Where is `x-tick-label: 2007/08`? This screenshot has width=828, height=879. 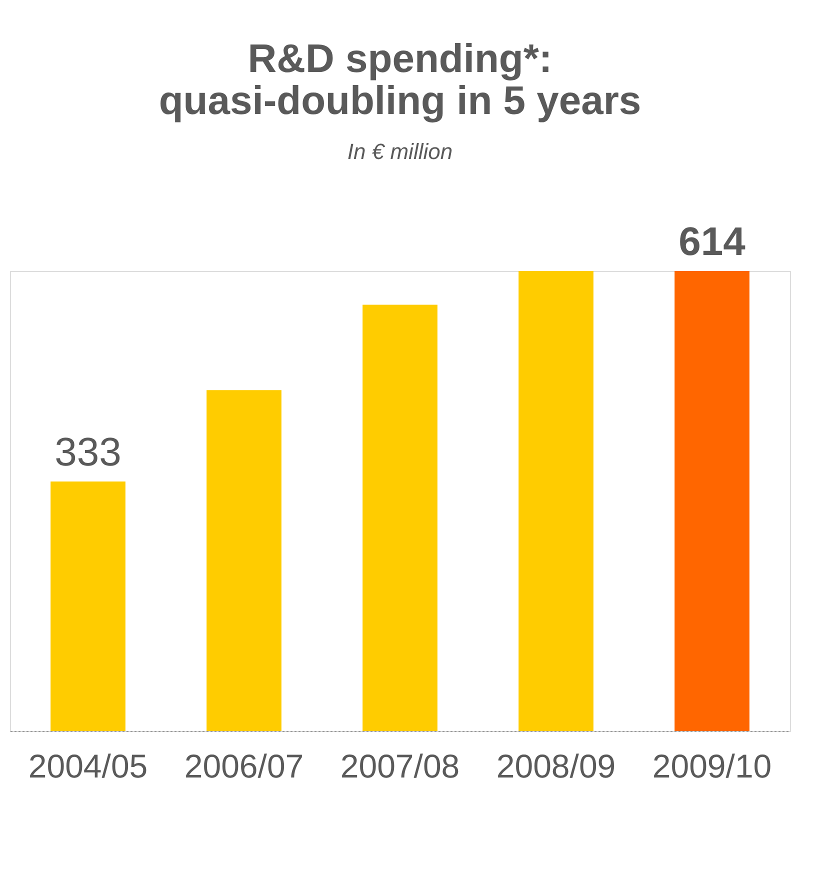
x-tick-label: 2007/08 is located at coordinates (400, 766).